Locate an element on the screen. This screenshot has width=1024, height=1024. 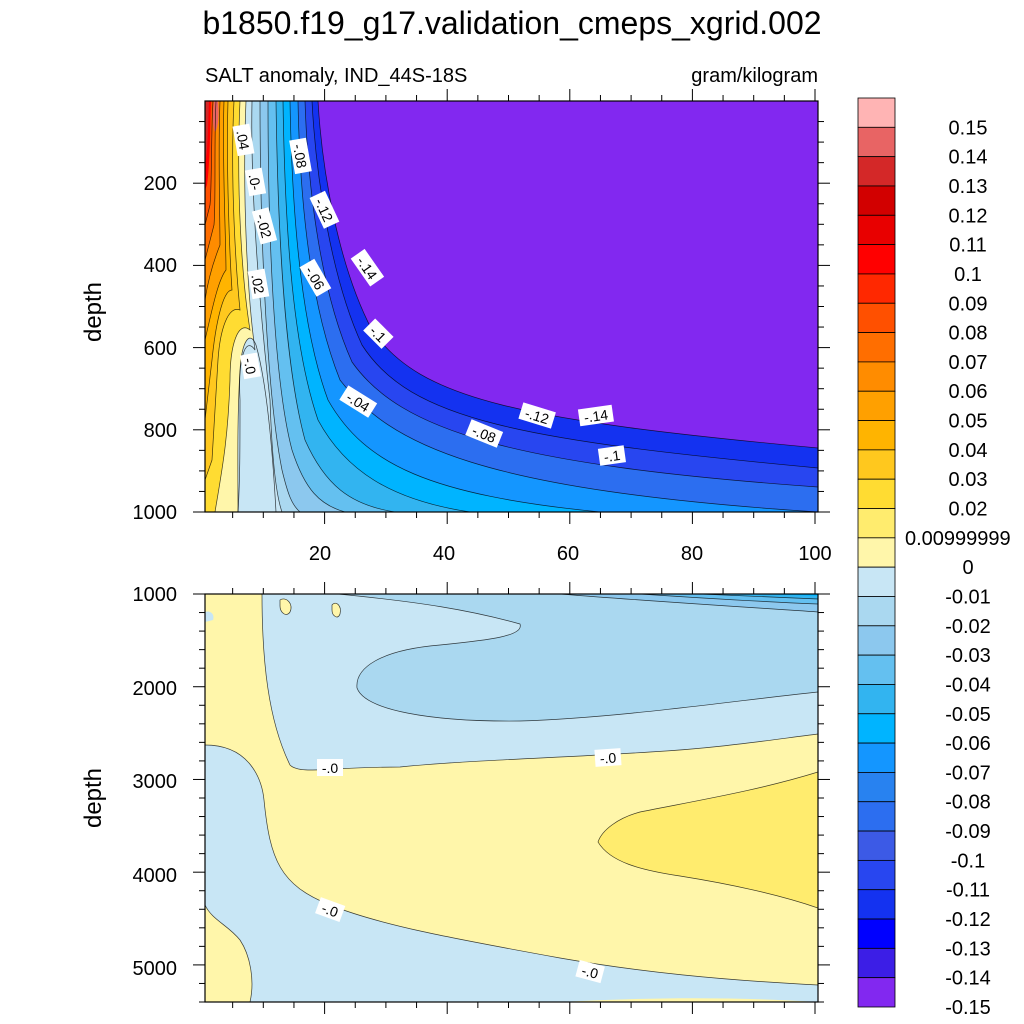
top-y-tick-label: 800 is located at coordinates (160, 431).